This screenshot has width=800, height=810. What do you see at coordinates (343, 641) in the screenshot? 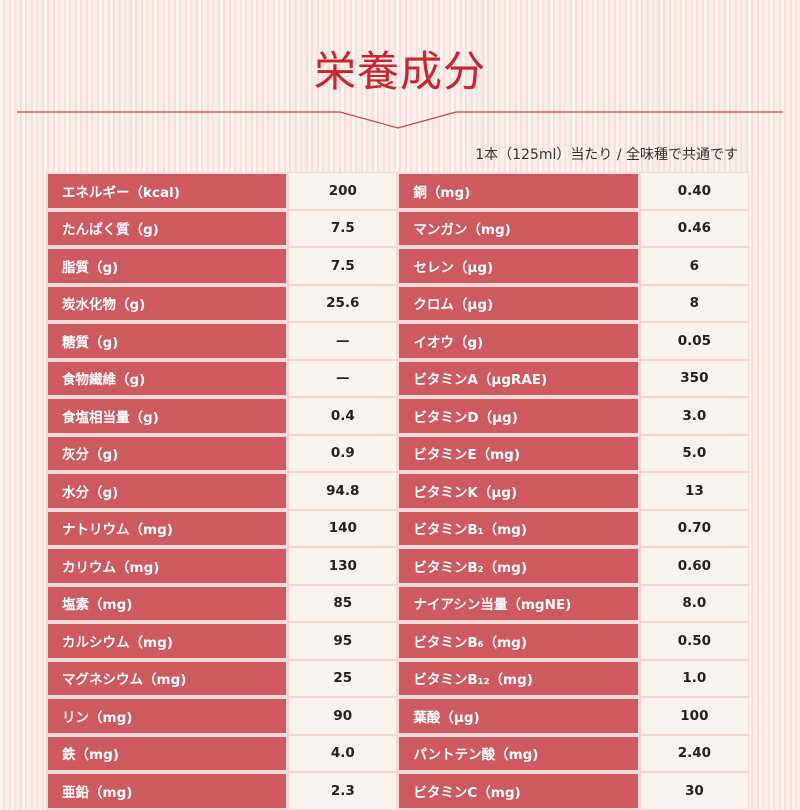
I see `nutrient-value: 95` at bounding box center [343, 641].